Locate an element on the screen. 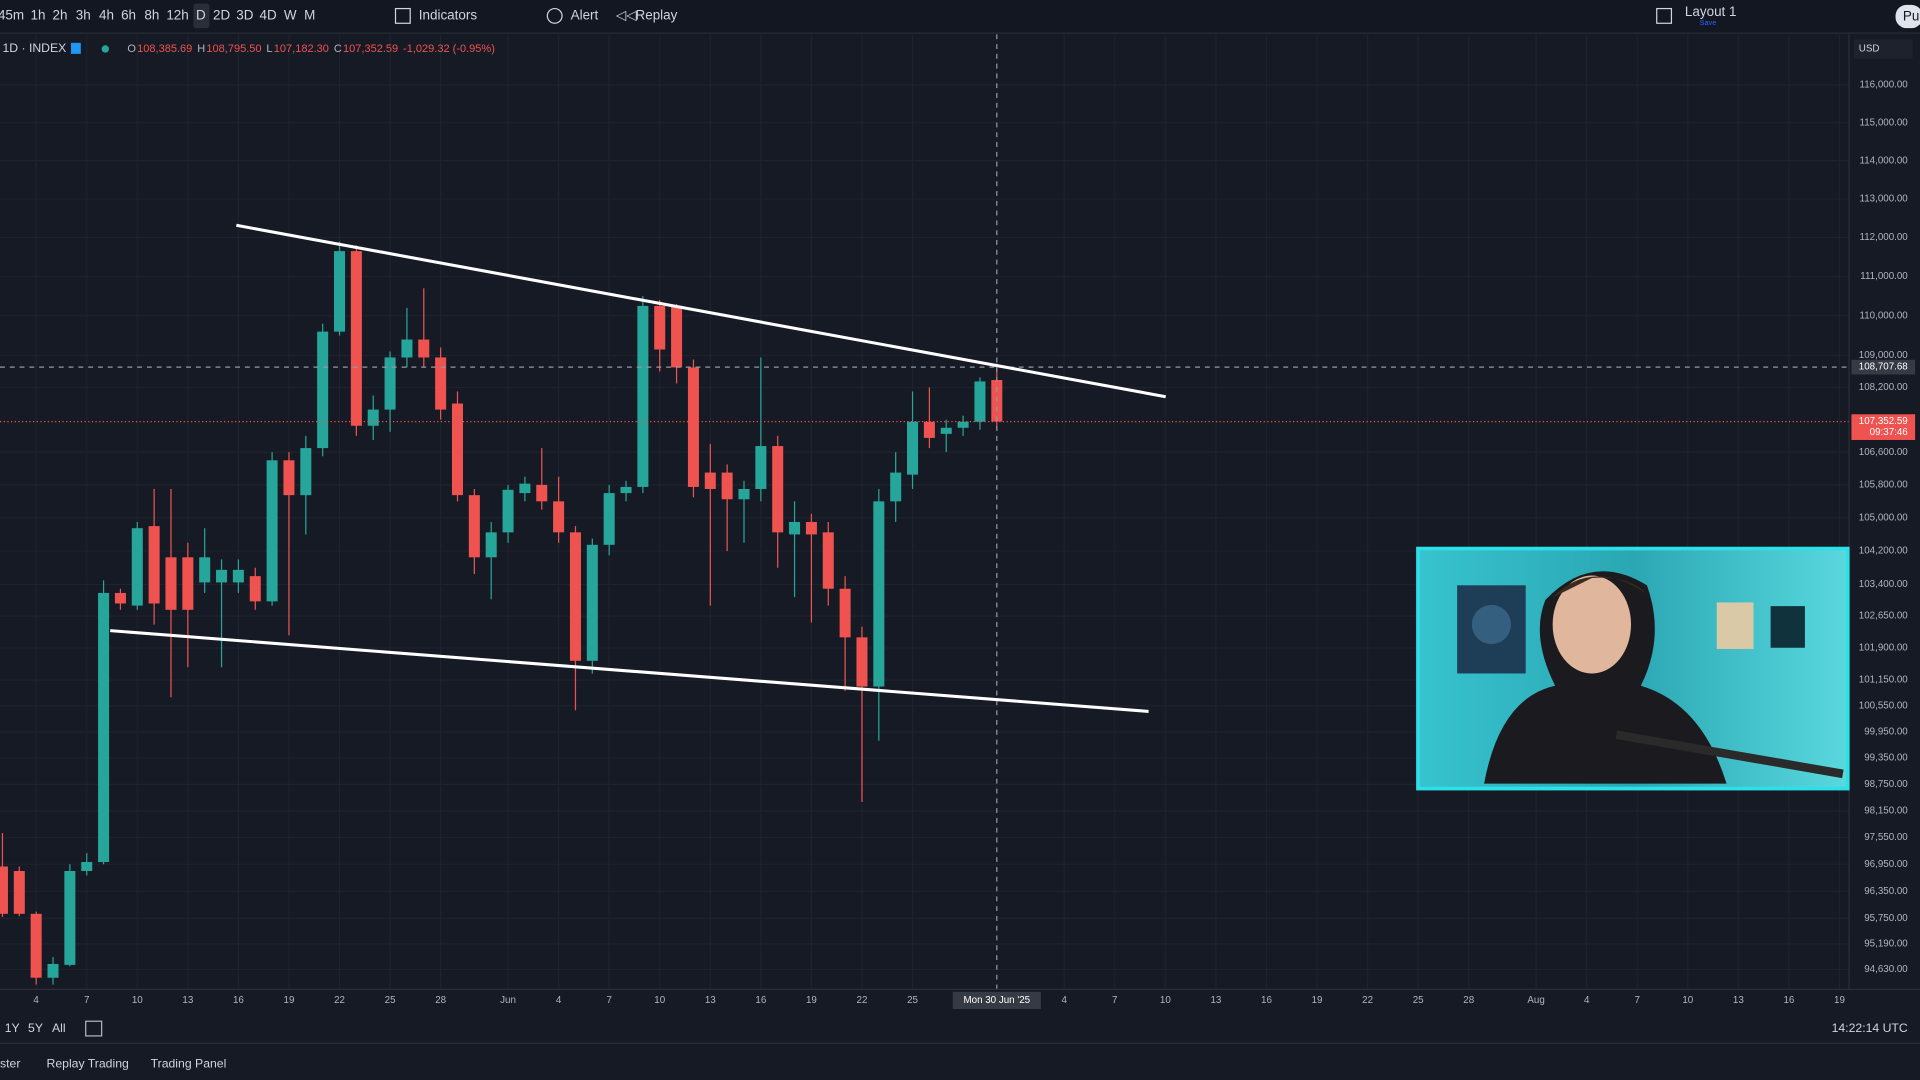  timeframe: 1h is located at coordinates (37, 14).